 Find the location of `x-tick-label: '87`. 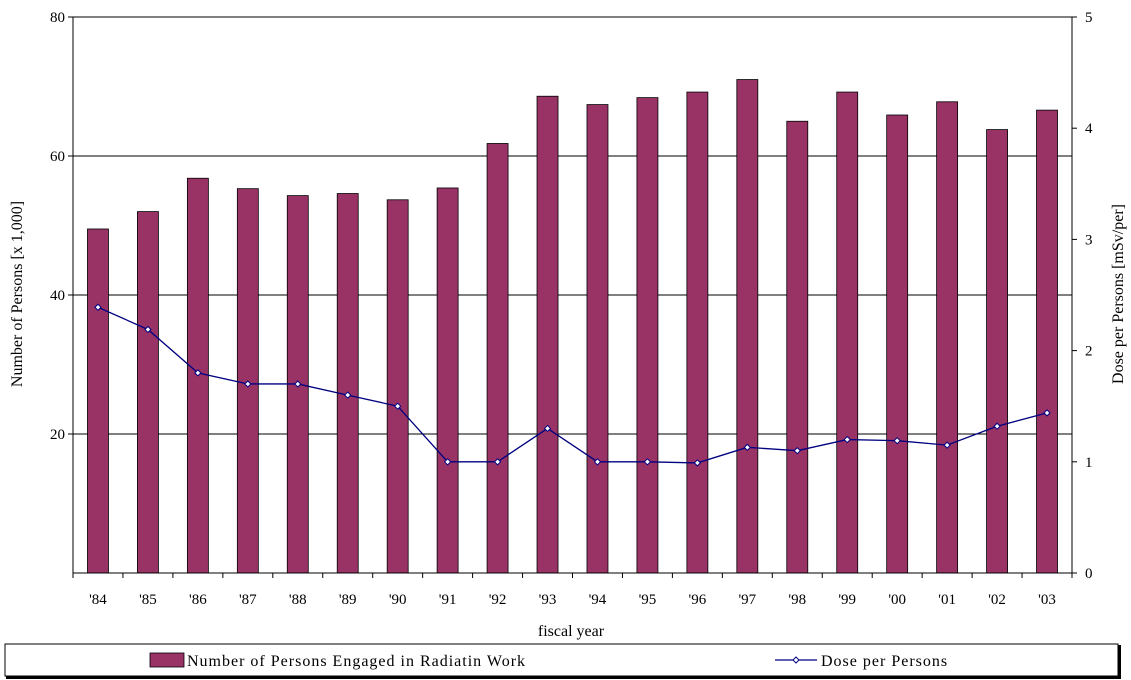

x-tick-label: '87 is located at coordinates (248, 600).